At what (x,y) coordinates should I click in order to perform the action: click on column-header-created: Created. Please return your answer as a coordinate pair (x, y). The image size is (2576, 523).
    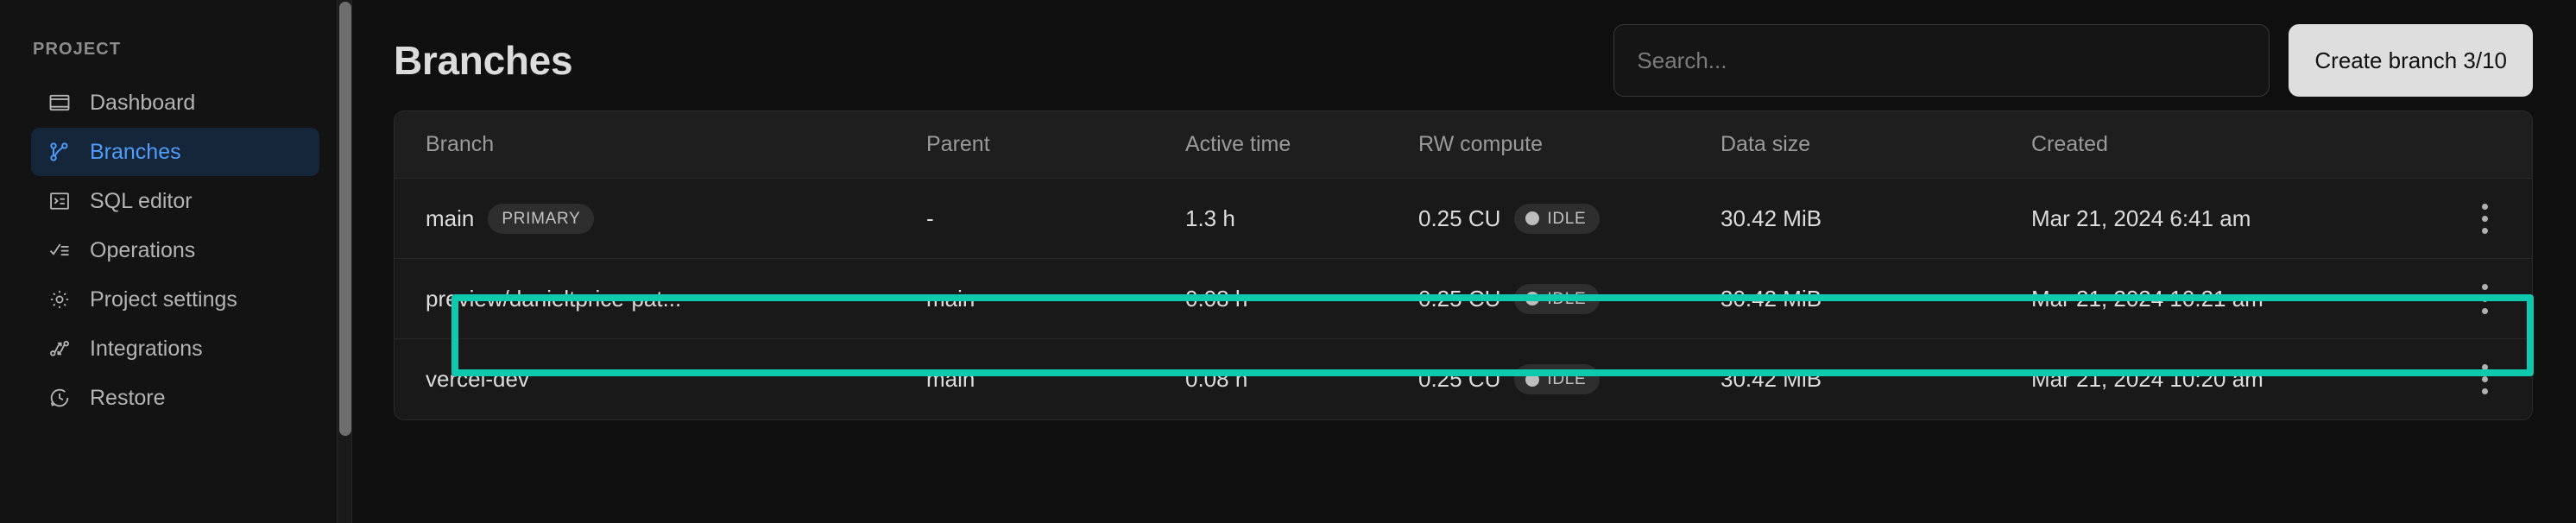
    Looking at the image, I should click on (2069, 144).